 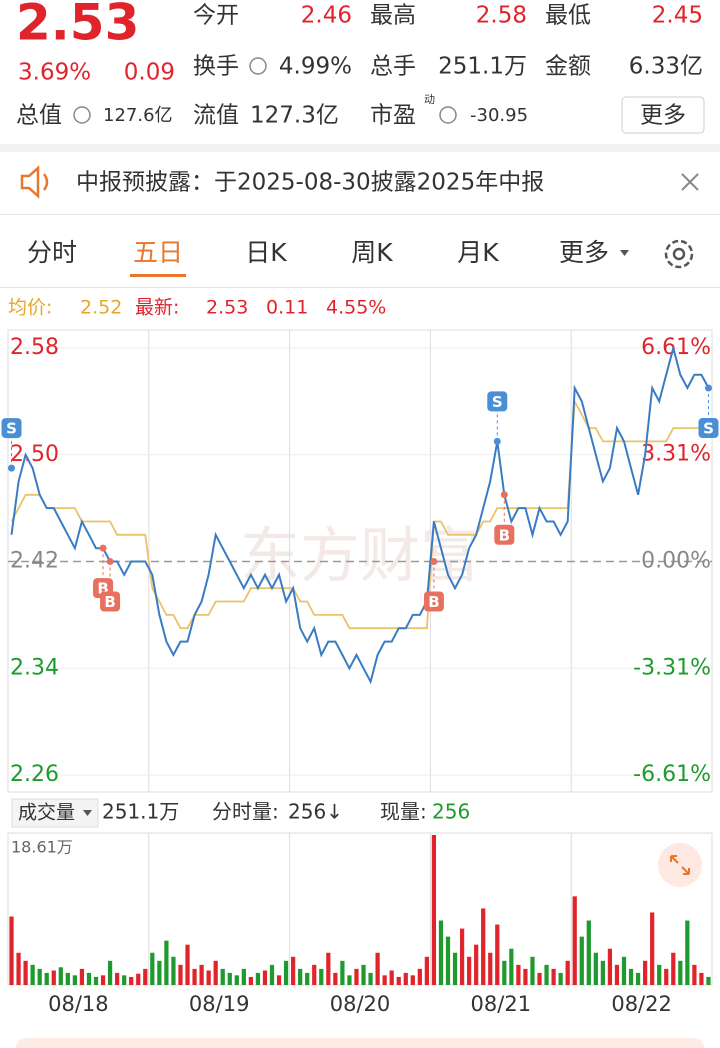 What do you see at coordinates (46, 813) in the screenshot?
I see `volume-name: 成交量` at bounding box center [46, 813].